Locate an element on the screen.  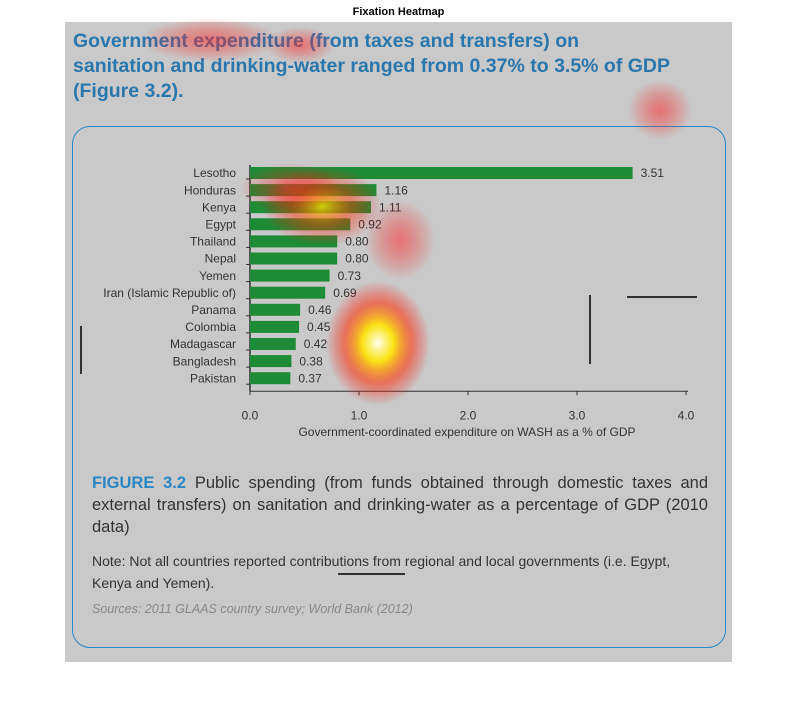
value-label: 0.73 is located at coordinates (350, 276).